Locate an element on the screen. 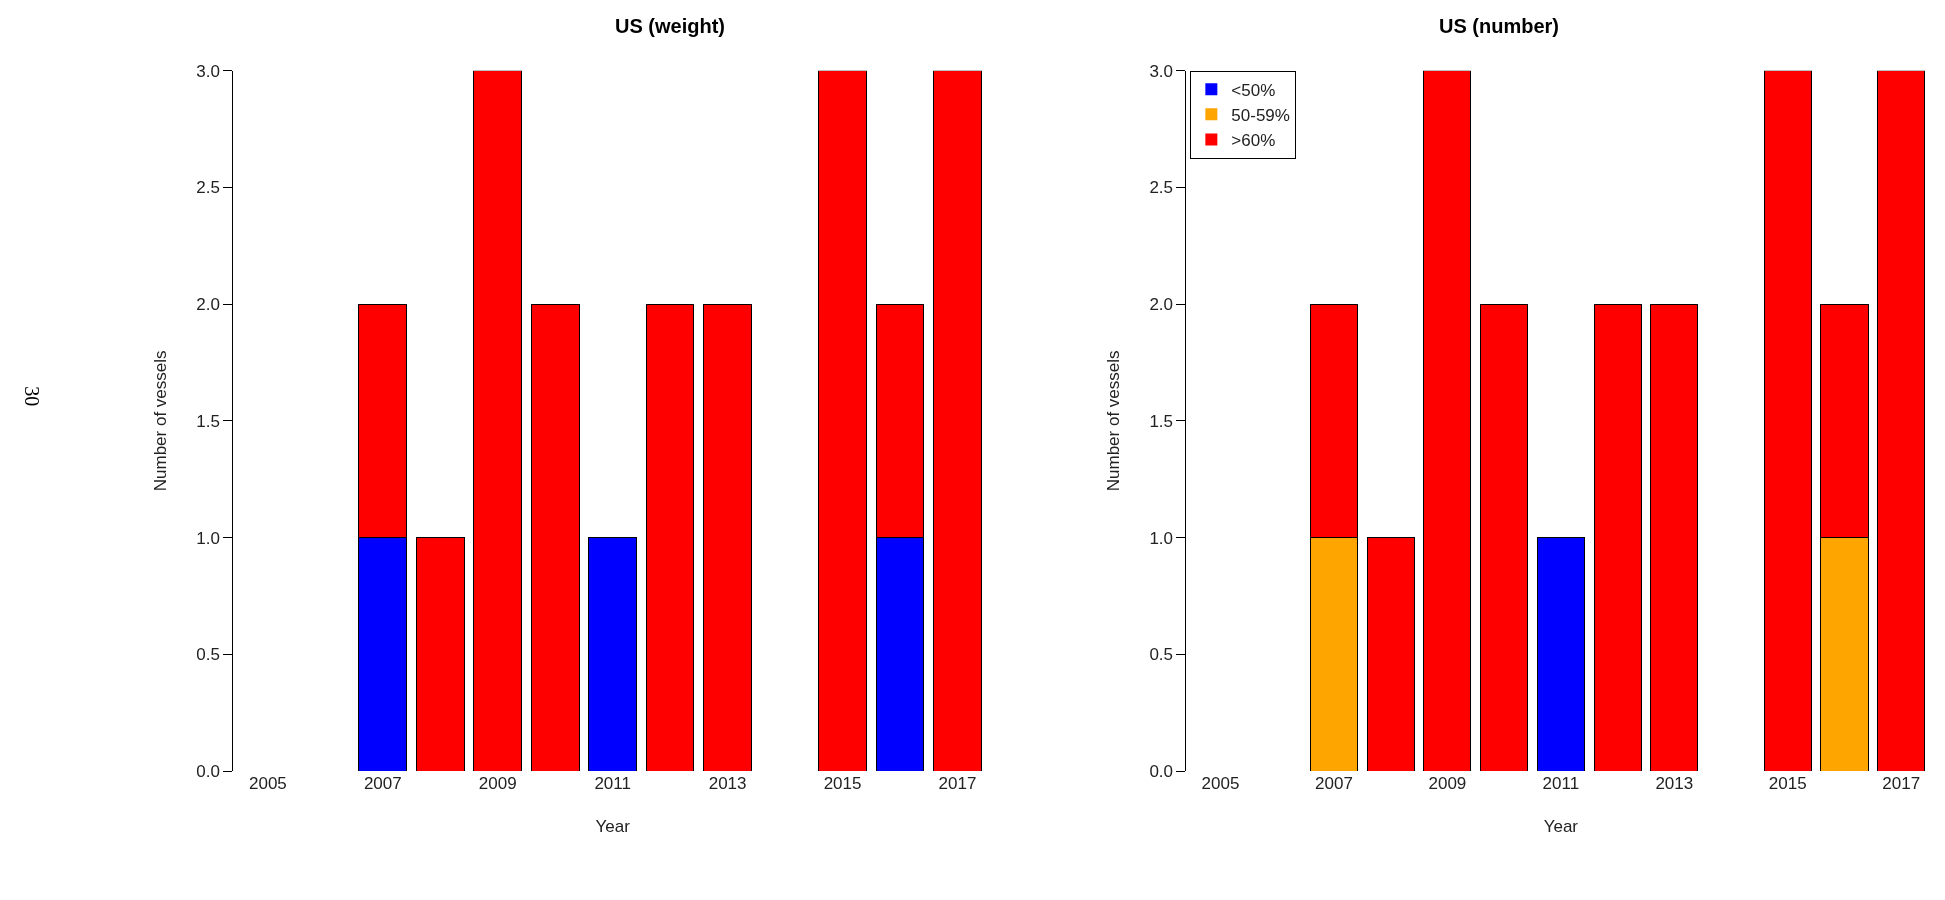  text: 30 is located at coordinates (32, 396).